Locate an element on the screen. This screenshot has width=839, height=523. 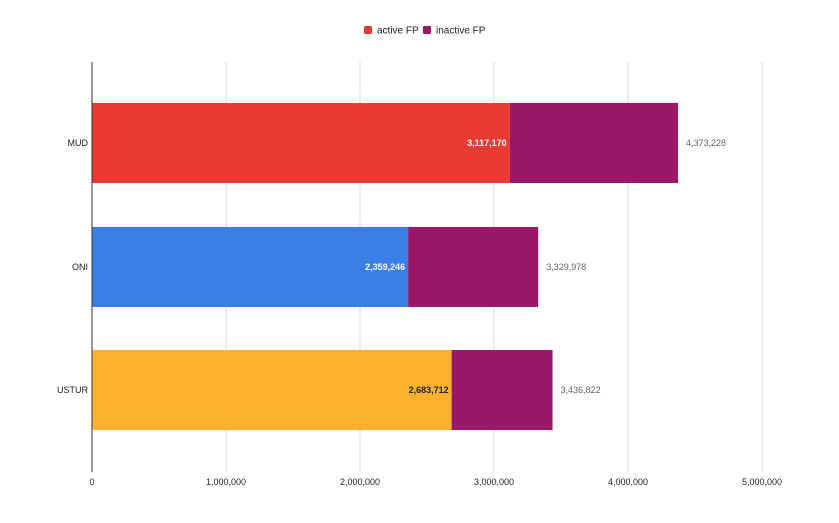
chart-legend: active FP inactive FP is located at coordinates (425, 31).